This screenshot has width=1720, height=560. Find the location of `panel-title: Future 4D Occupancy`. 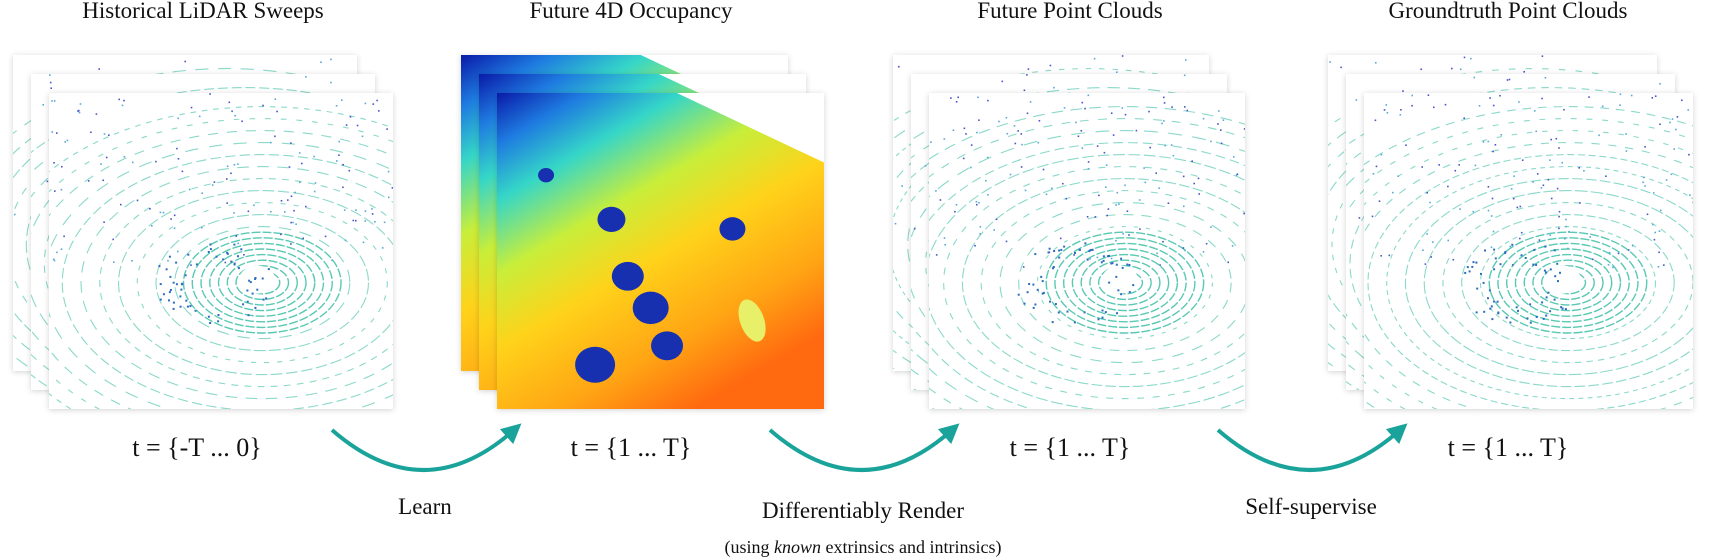

panel-title: Future 4D Occupancy is located at coordinates (631, 11).